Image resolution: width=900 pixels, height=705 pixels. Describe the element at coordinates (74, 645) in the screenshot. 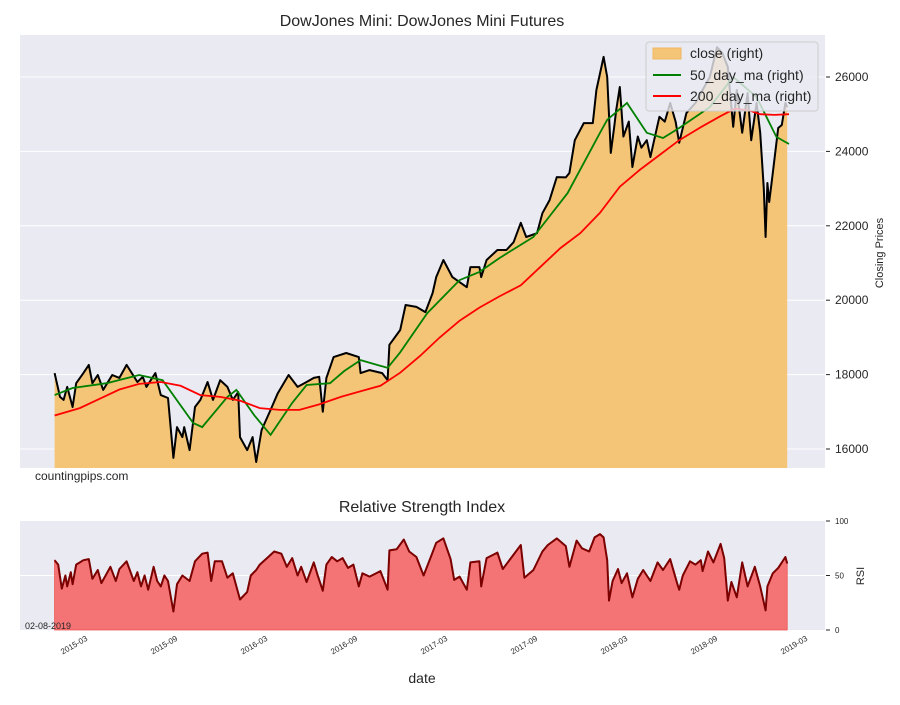

I see `rsi-x-tick-label: 2015-03` at that location.